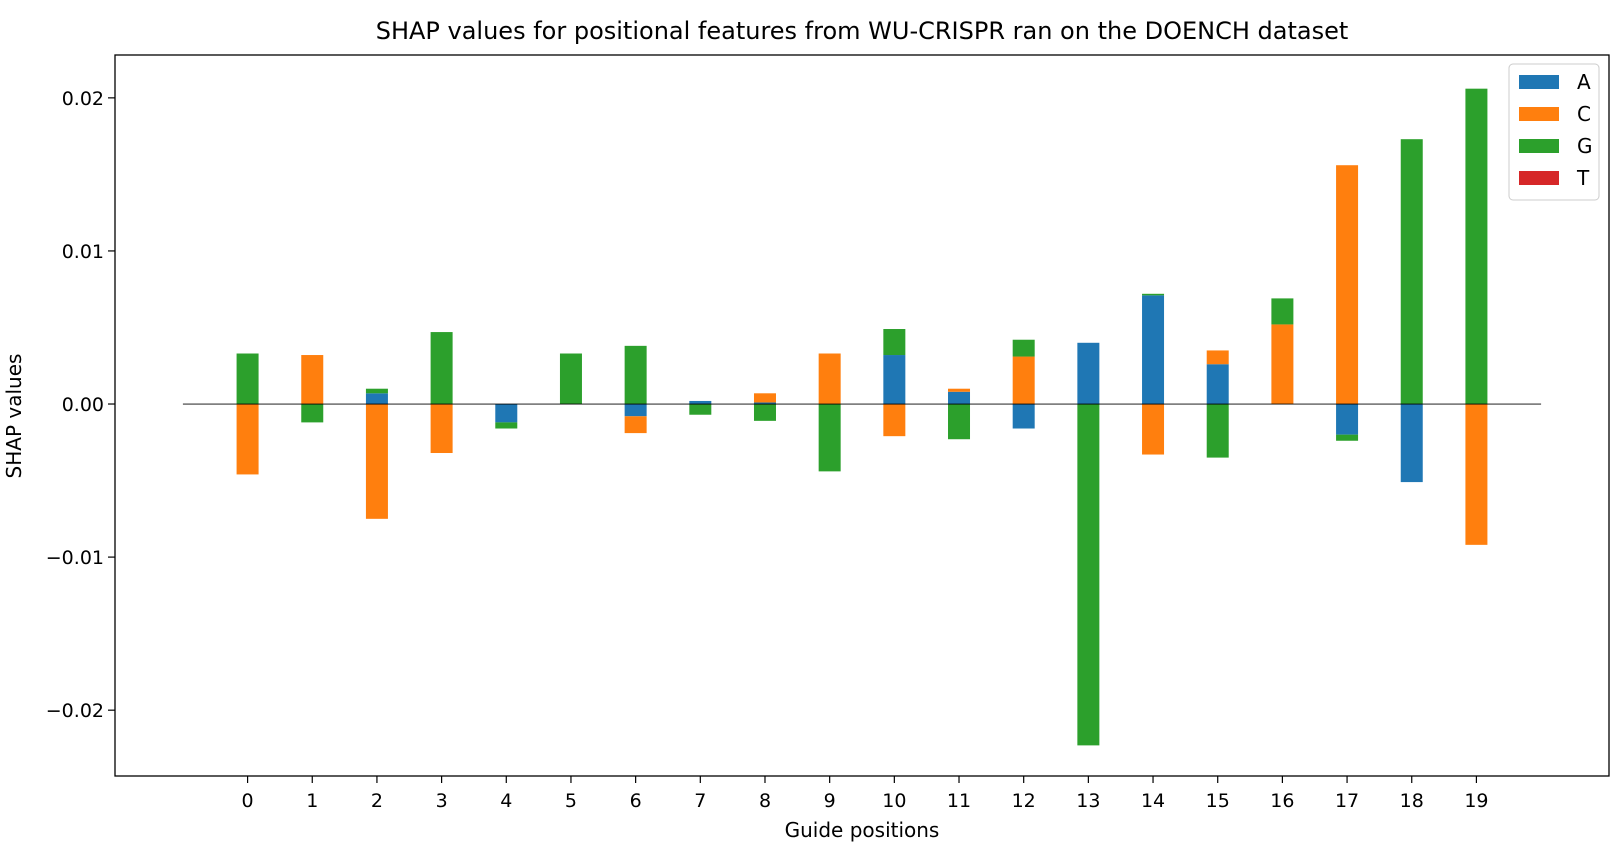 Image resolution: width=1618 pixels, height=848 pixels. I want to click on x-tick-label: 6, so click(636, 801).